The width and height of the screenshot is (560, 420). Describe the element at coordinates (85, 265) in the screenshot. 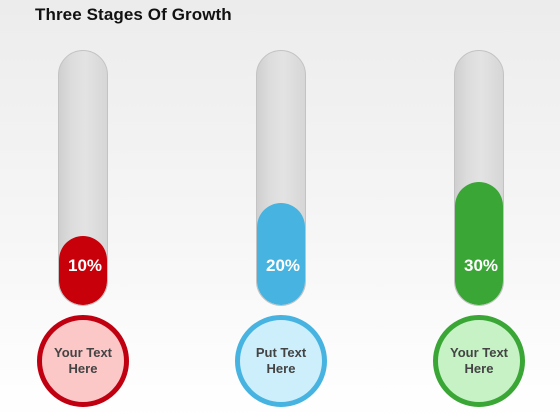

I see `percent-label: 10%` at that location.